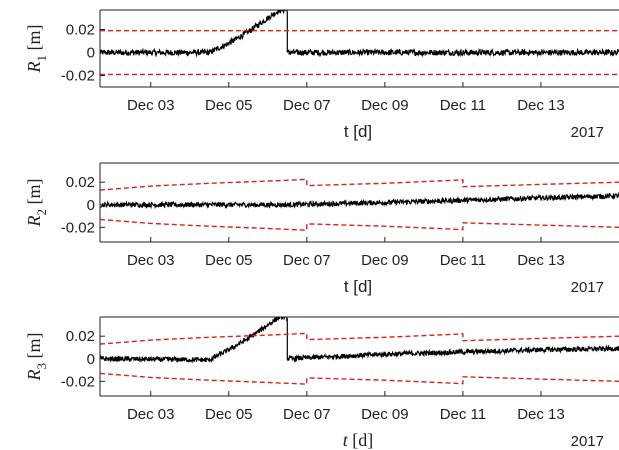  I want to click on x-axis-label-unit: [d], so click(361, 440).